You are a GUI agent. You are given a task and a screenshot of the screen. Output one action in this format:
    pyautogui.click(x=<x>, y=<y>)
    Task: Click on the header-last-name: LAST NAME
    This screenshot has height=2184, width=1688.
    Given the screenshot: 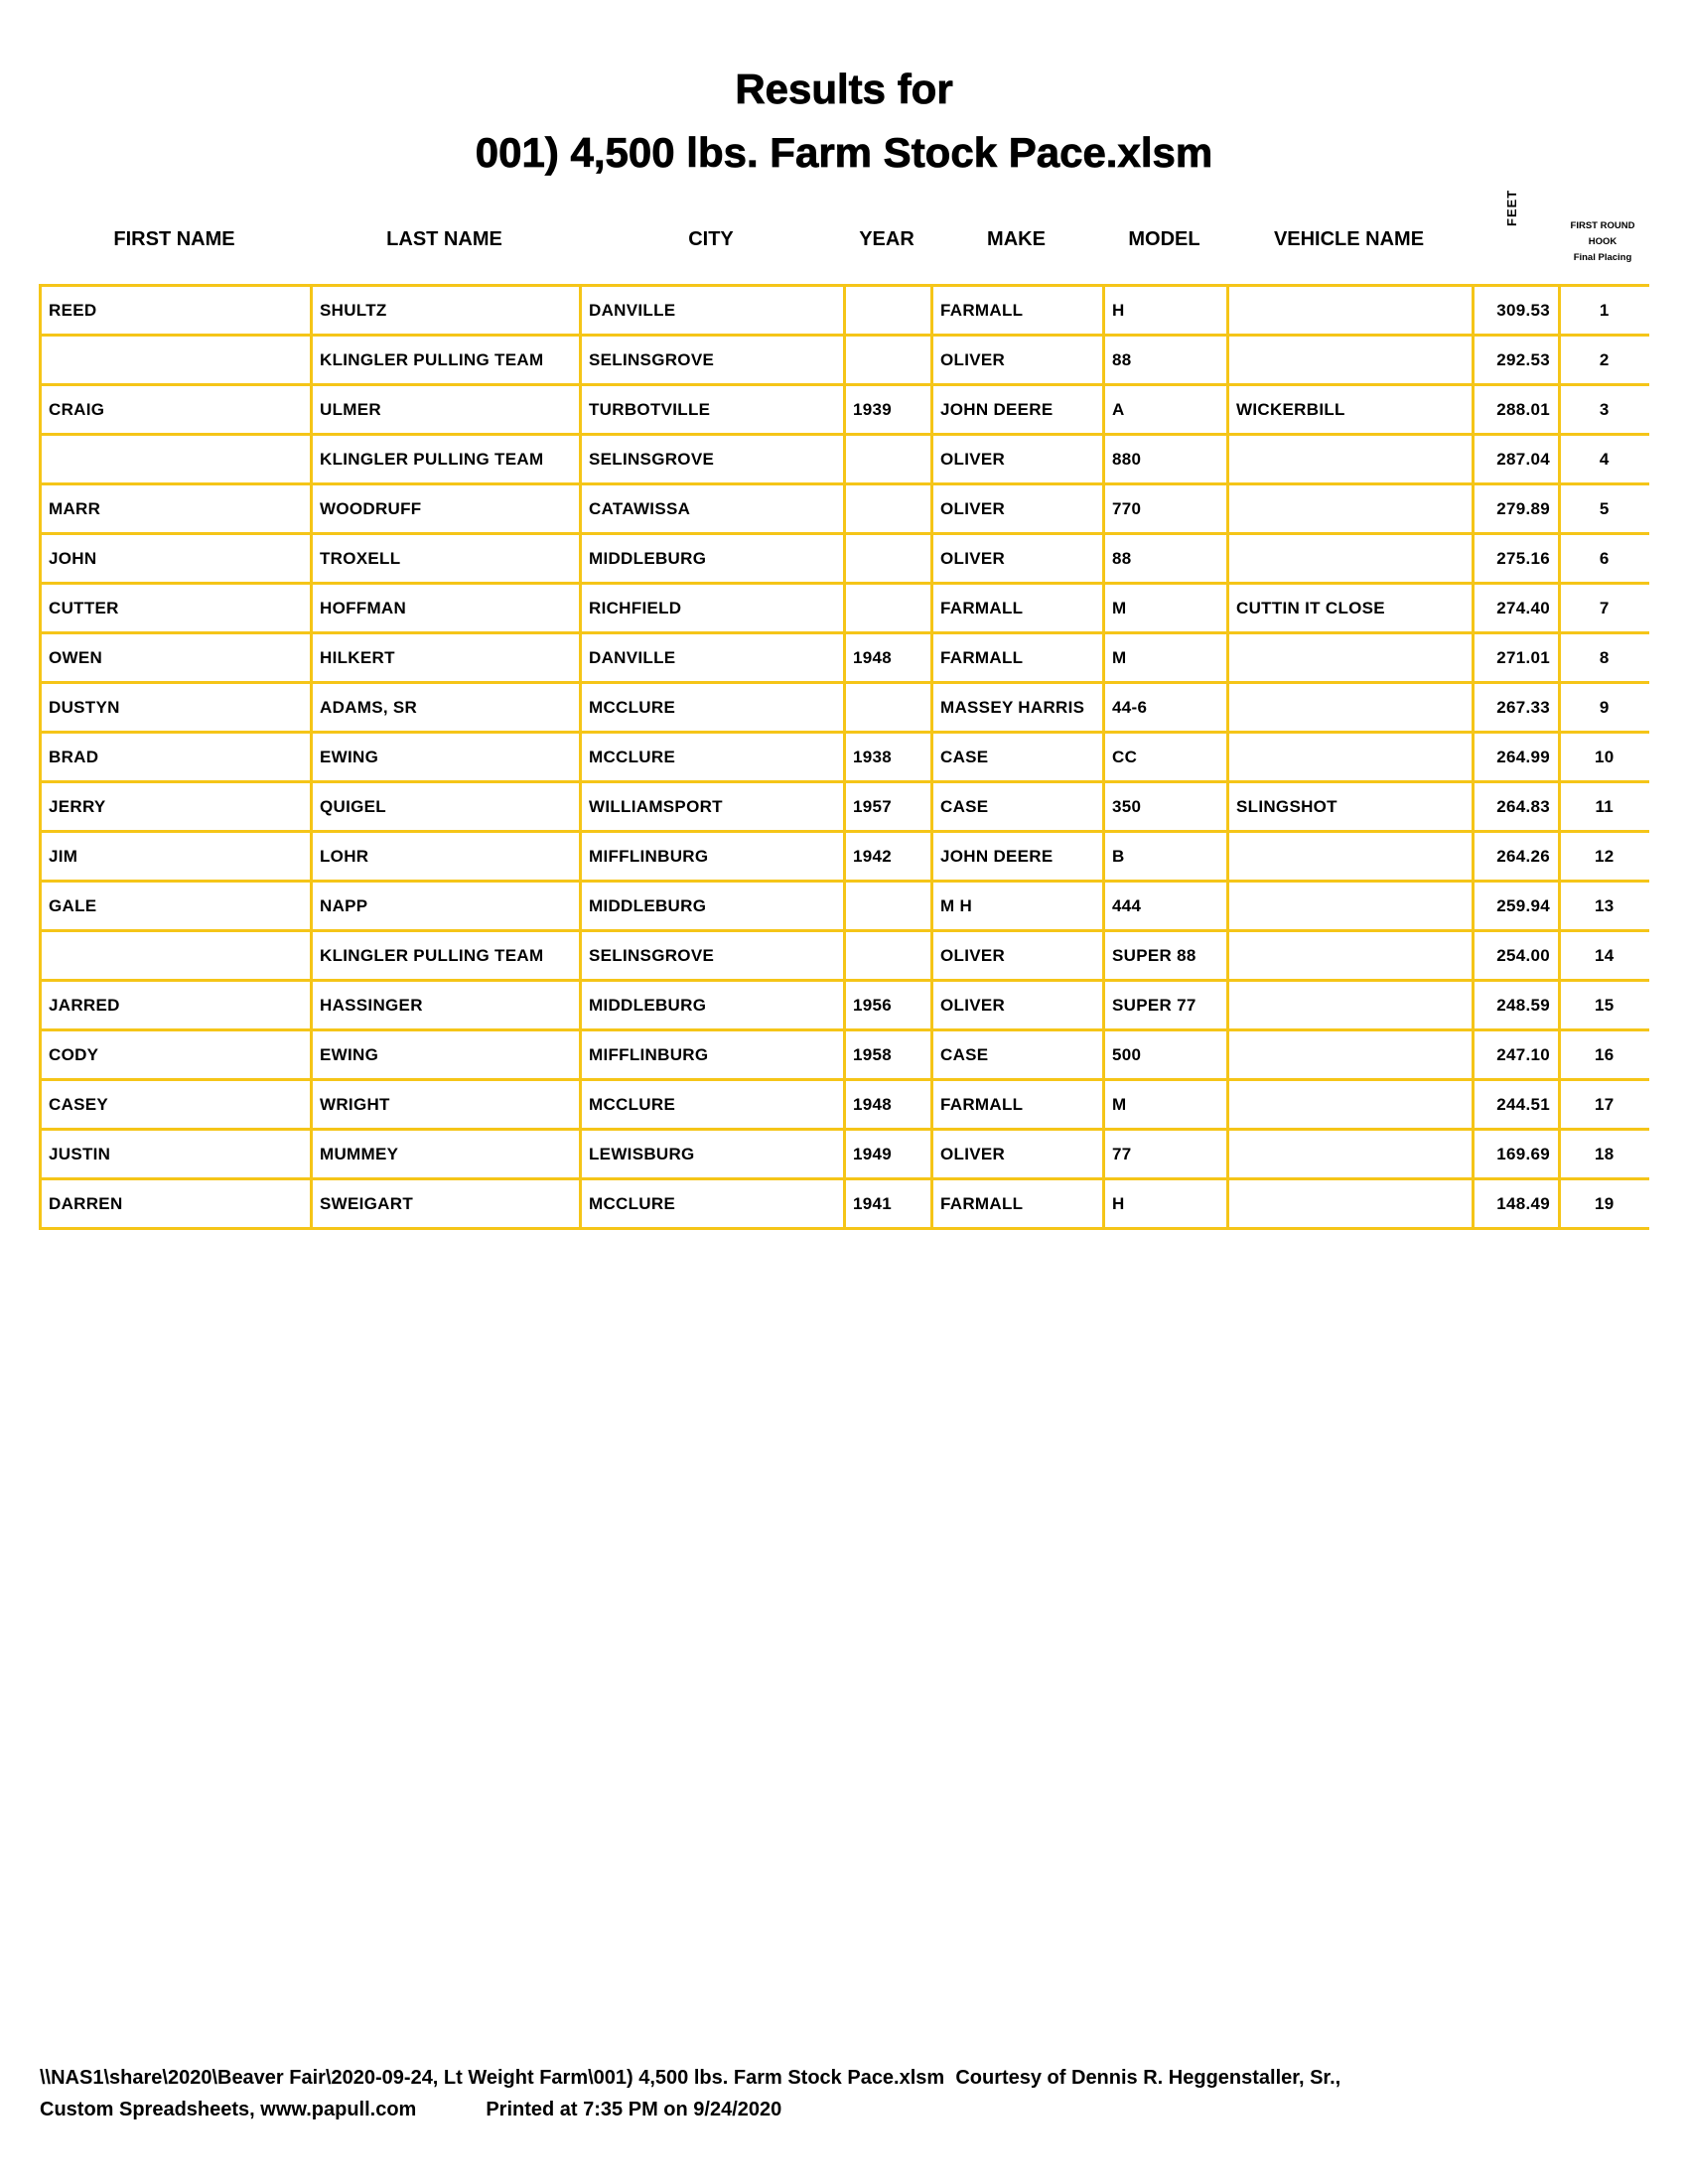 What is the action you would take?
    pyautogui.click(x=444, y=239)
    